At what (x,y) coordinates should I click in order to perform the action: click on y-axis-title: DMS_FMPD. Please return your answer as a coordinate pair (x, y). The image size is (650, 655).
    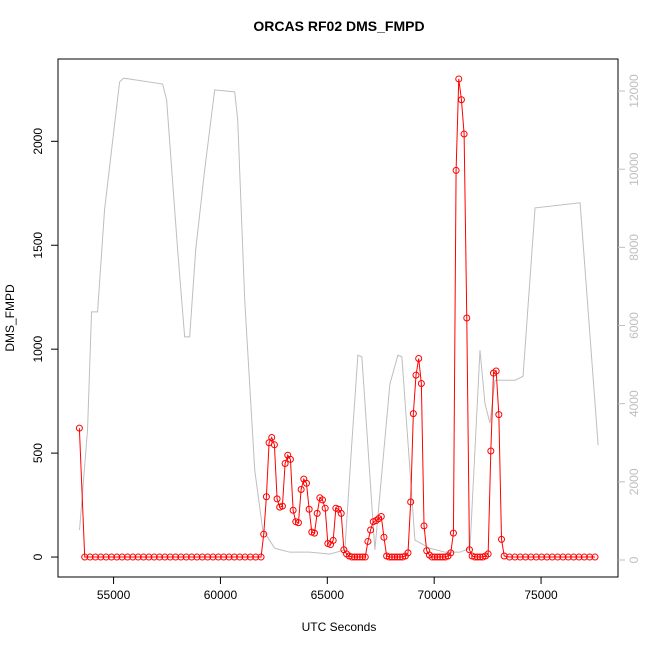
    Looking at the image, I should click on (10, 318).